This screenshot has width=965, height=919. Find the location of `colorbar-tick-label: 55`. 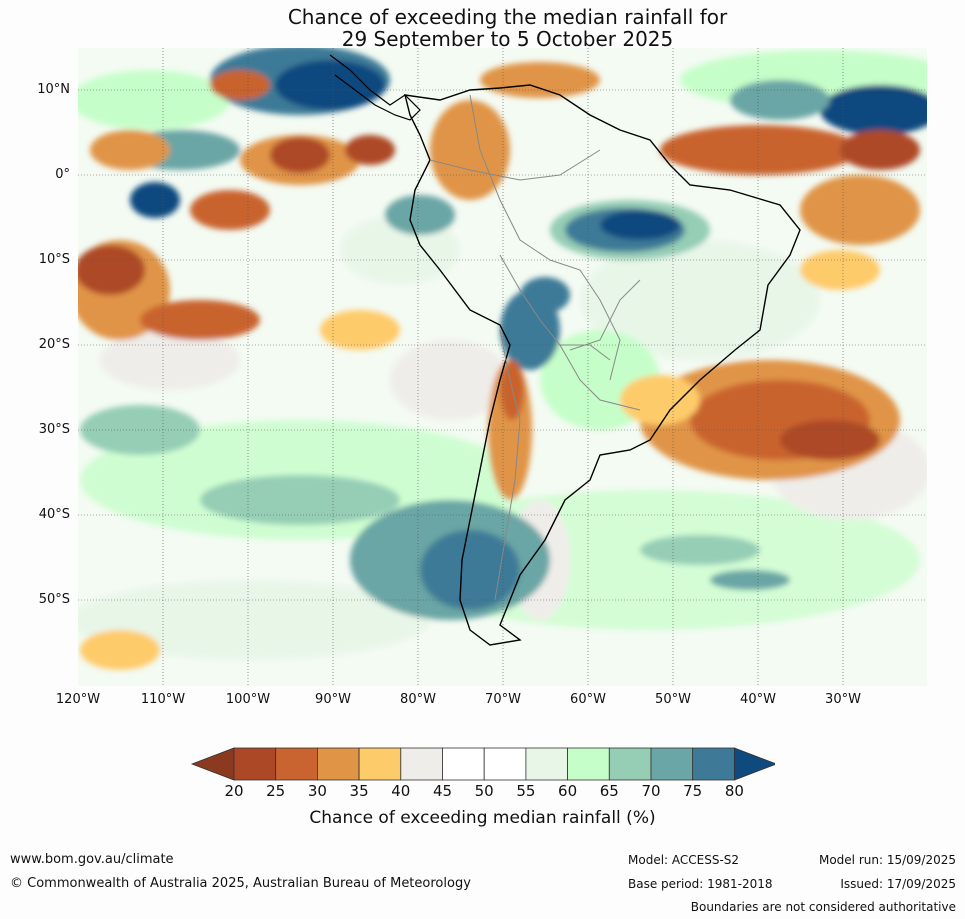

colorbar-tick-label: 55 is located at coordinates (526, 791).